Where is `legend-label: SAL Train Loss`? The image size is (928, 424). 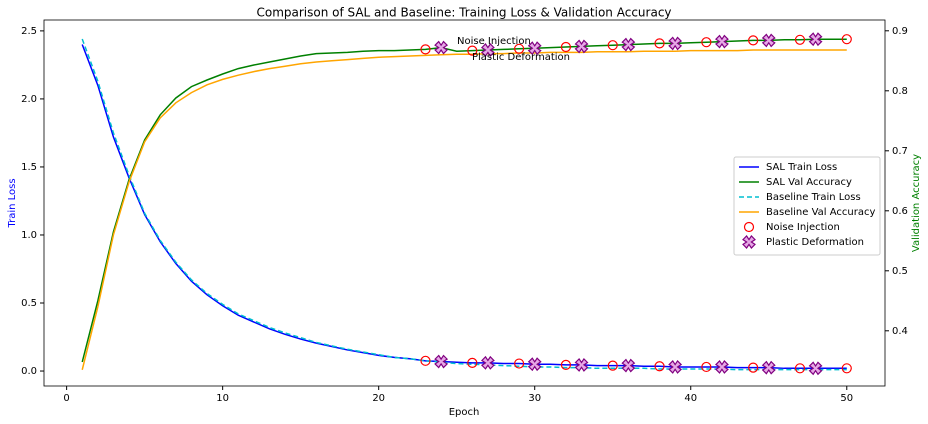
legend-label: SAL Train Loss is located at coordinates (801, 167).